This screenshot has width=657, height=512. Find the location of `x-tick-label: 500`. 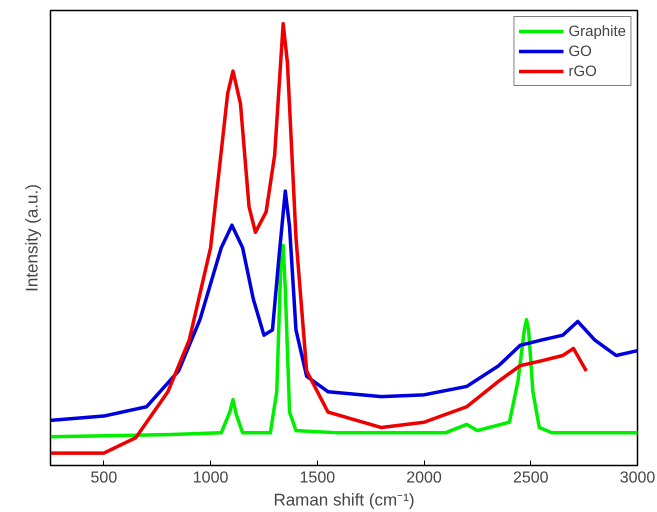

x-tick-label: 500 is located at coordinates (104, 478).